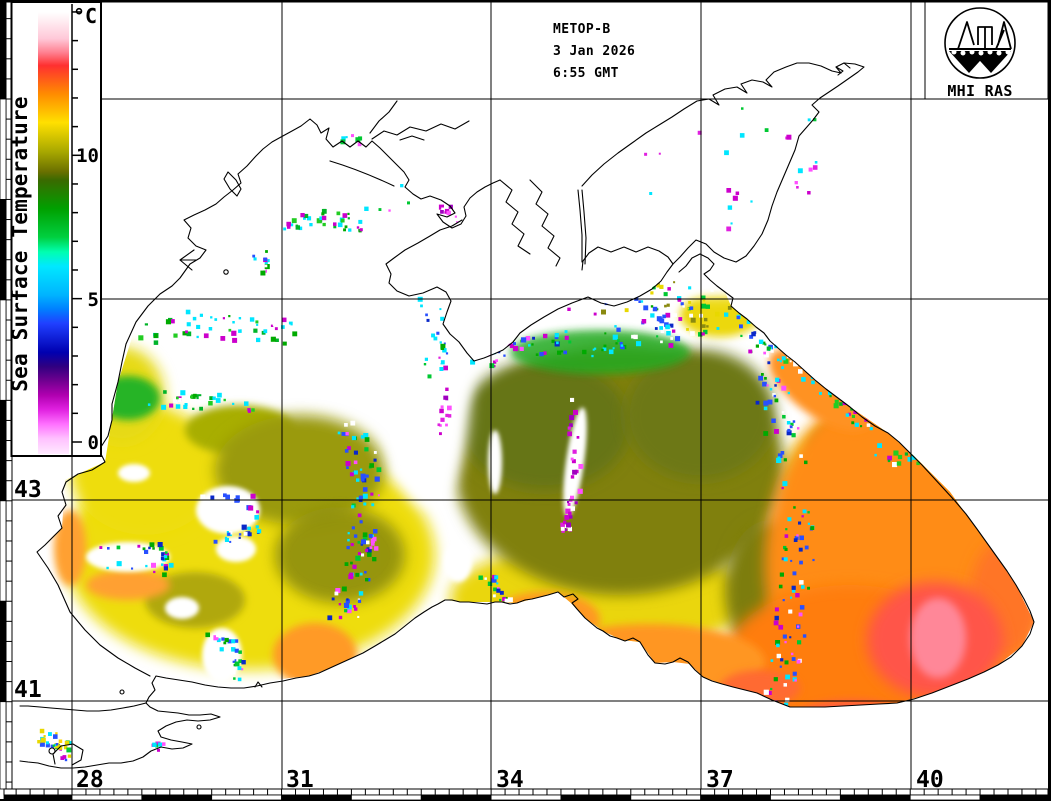 This screenshot has height=801, width=1051. What do you see at coordinates (83, 707) in the screenshot?
I see `coastline-marmara-north` at bounding box center [83, 707].